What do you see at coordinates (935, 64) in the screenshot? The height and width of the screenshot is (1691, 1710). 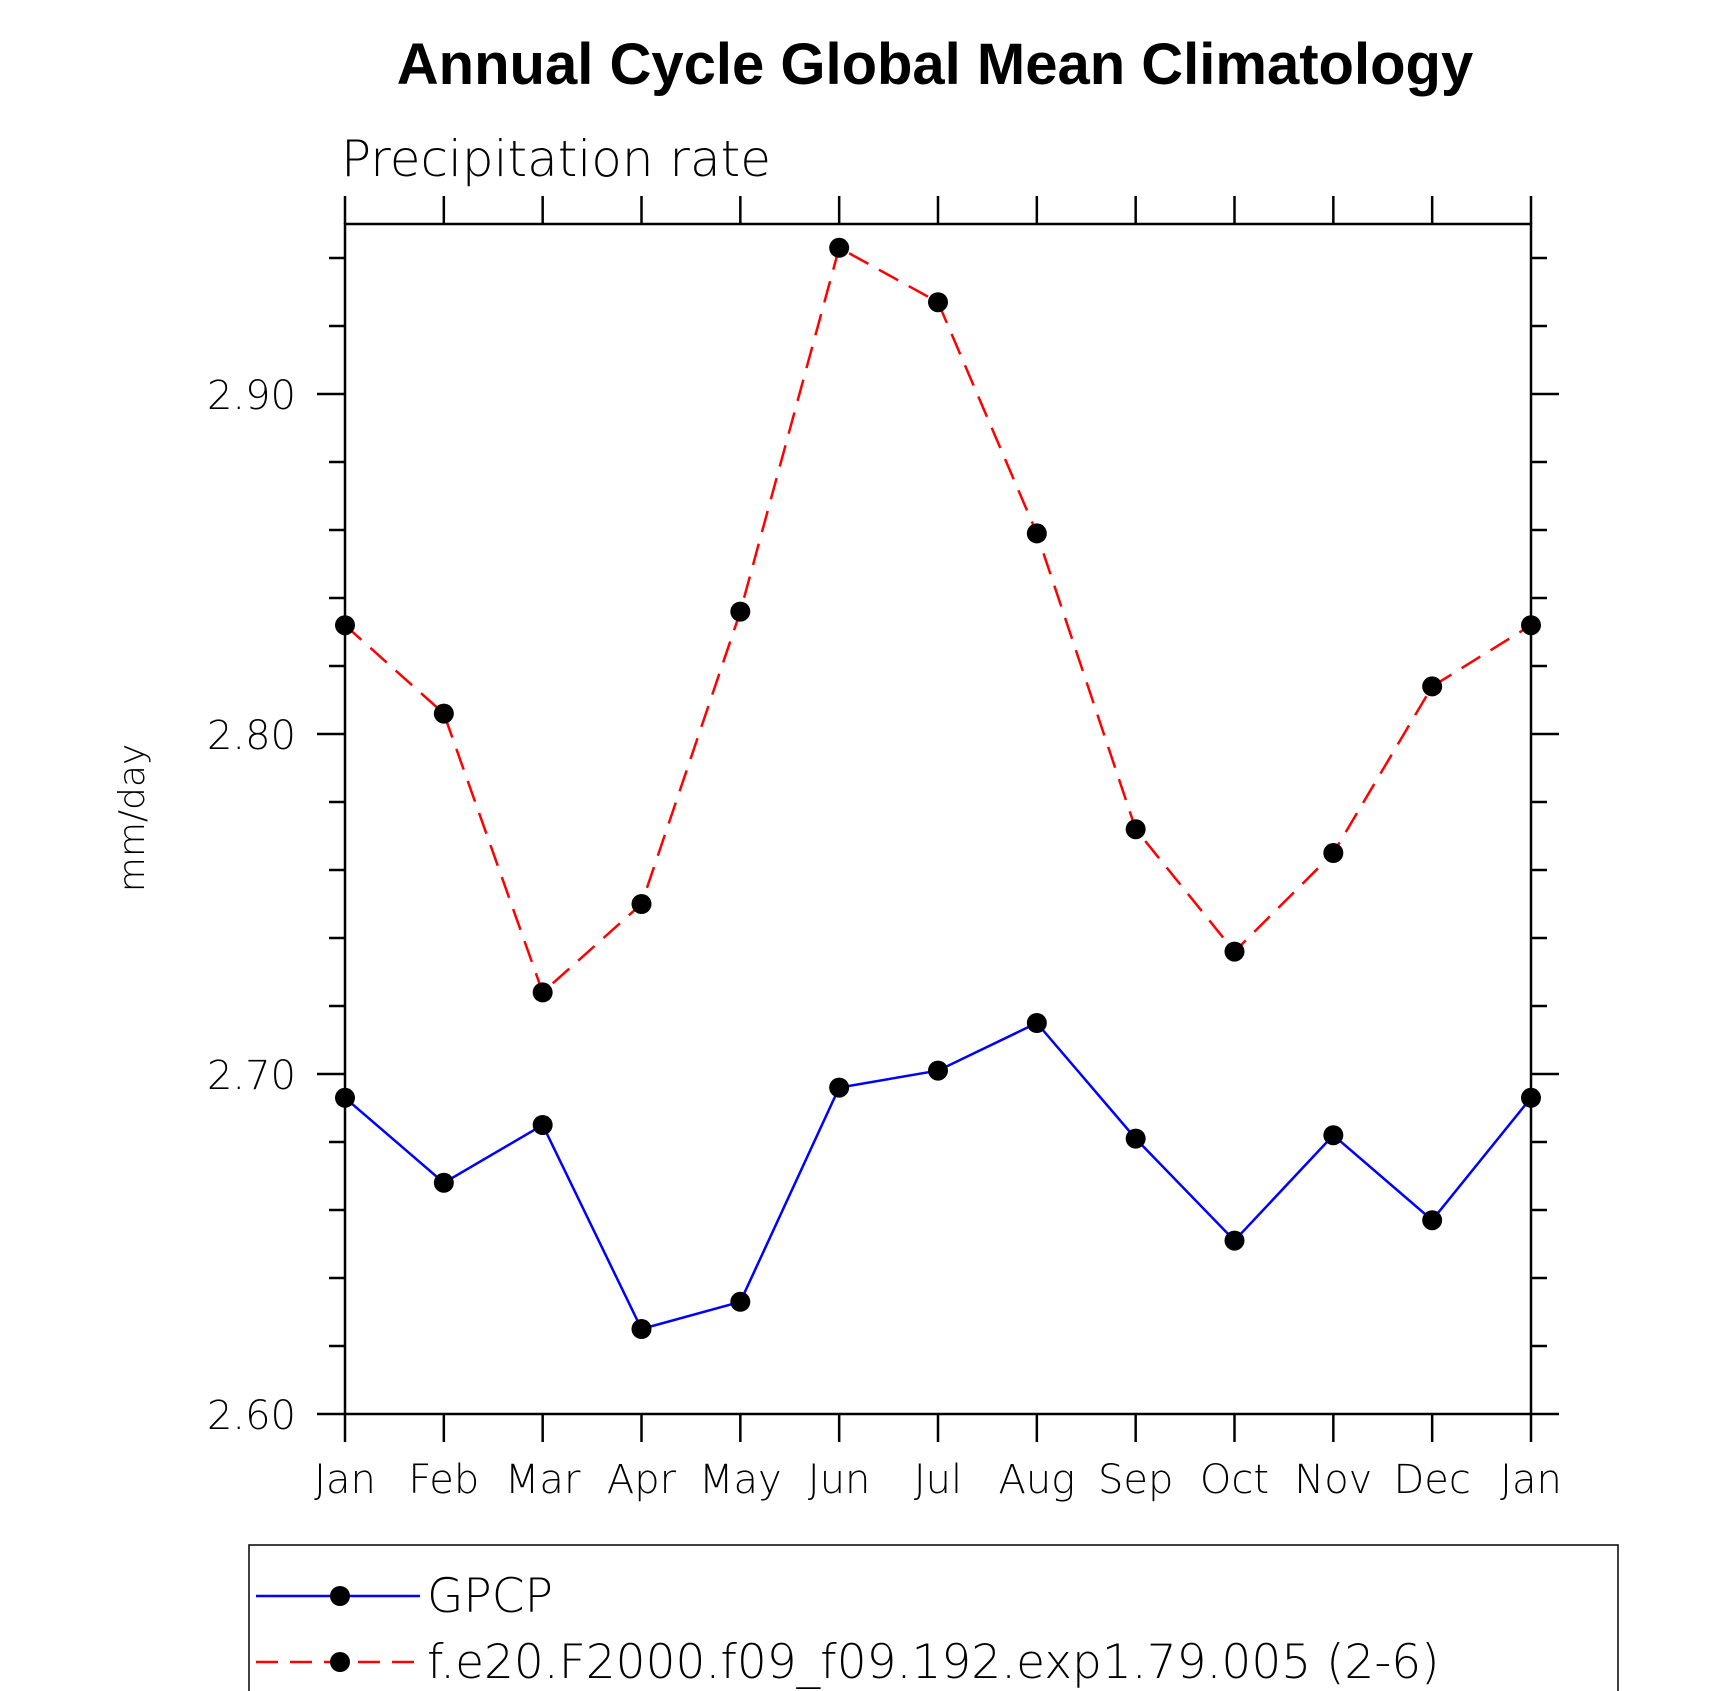 I see `chart-title: Annual Cycle Global Mean Climatology` at bounding box center [935, 64].